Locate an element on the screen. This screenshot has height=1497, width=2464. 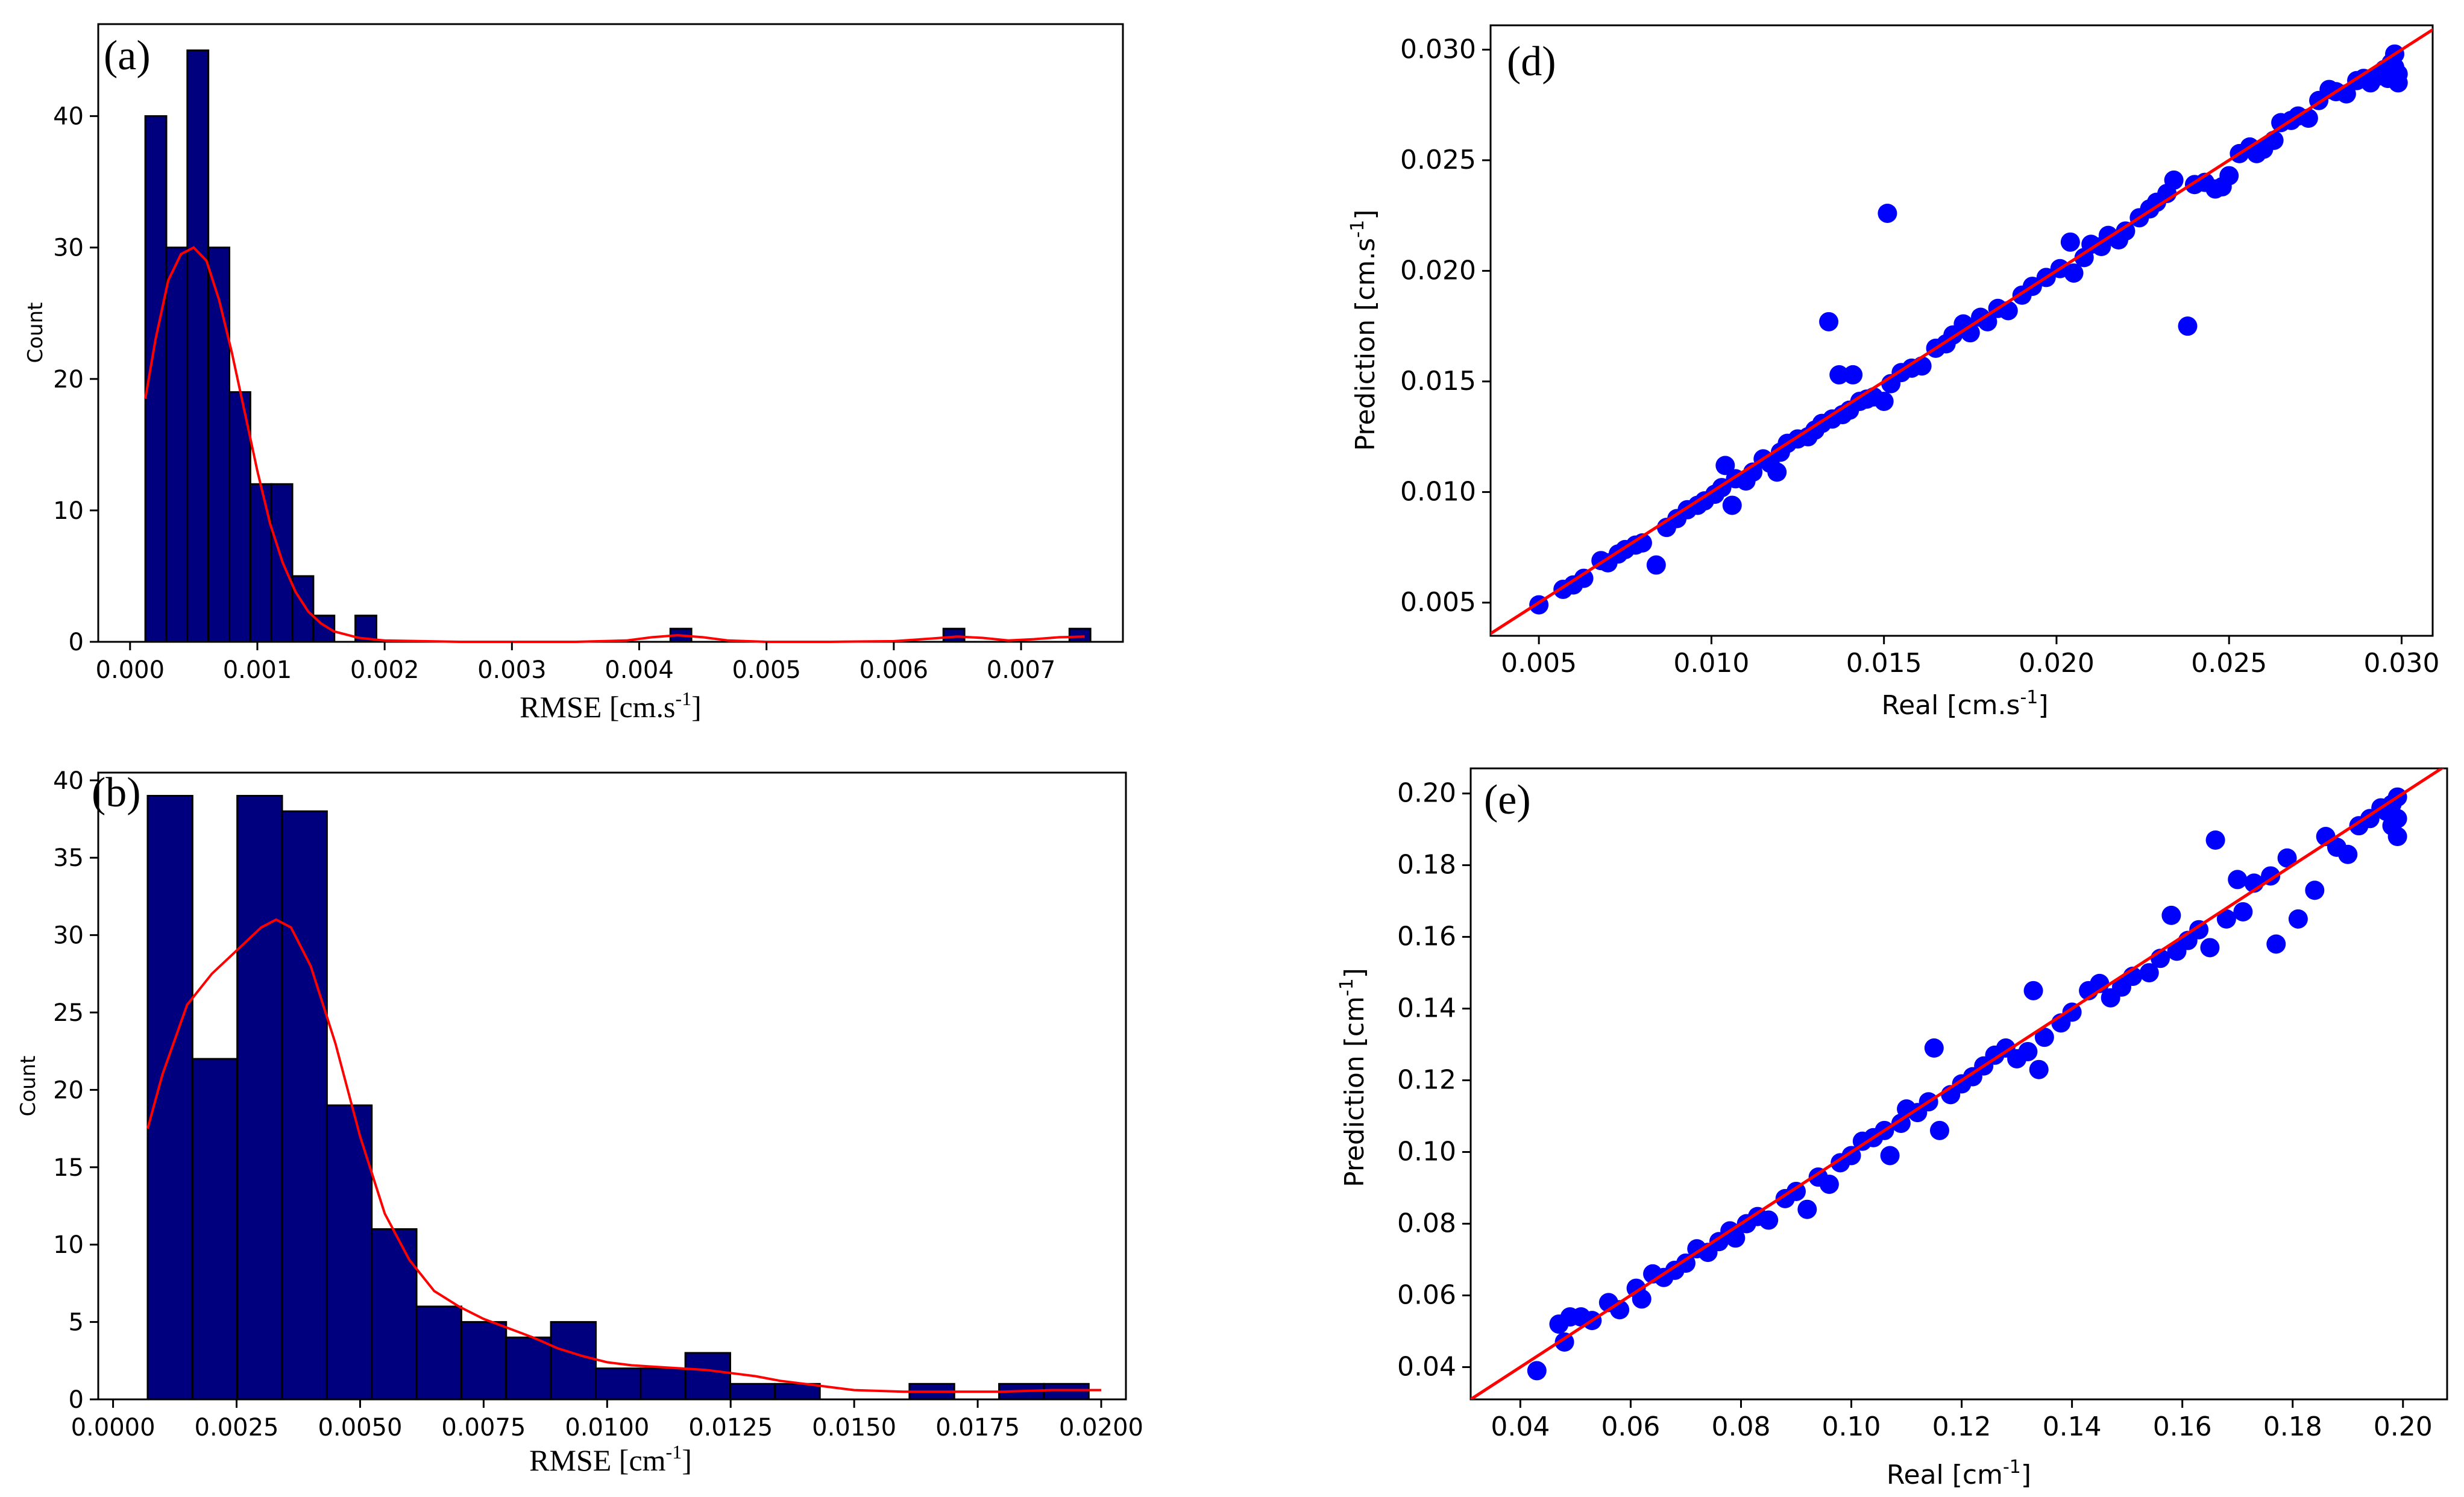
panel-d-xlabel: Real [cm.s-1] is located at coordinates (1964, 704).